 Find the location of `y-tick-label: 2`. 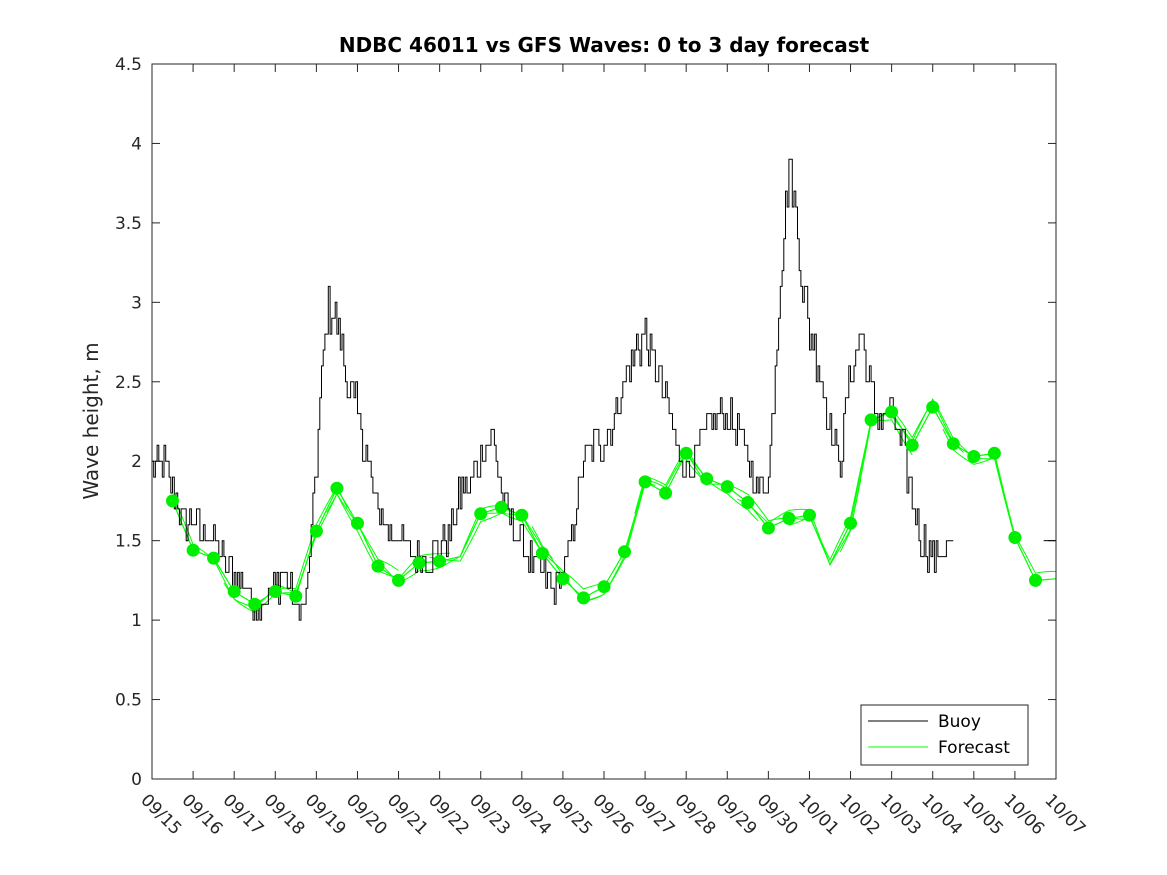

y-tick-label: 2 is located at coordinates (136, 462).